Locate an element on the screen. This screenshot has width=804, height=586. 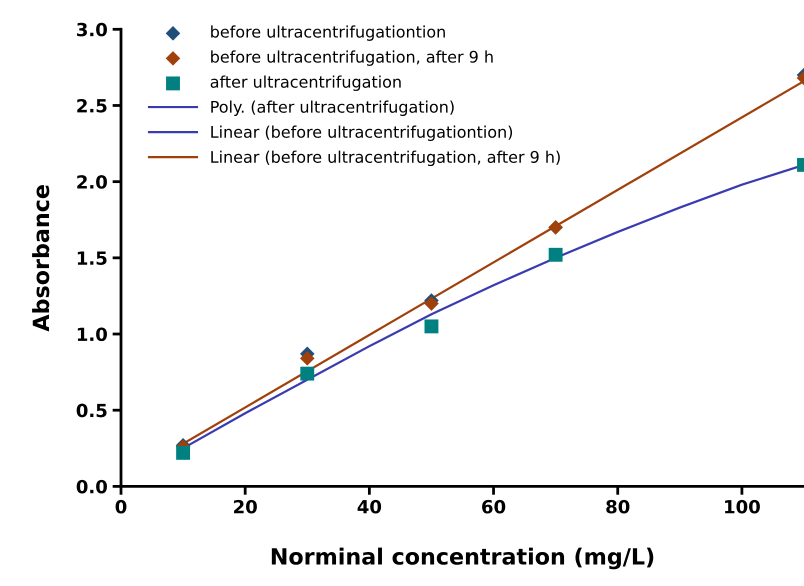
y-tick-label: 2.5 is located at coordinates (92, 105).